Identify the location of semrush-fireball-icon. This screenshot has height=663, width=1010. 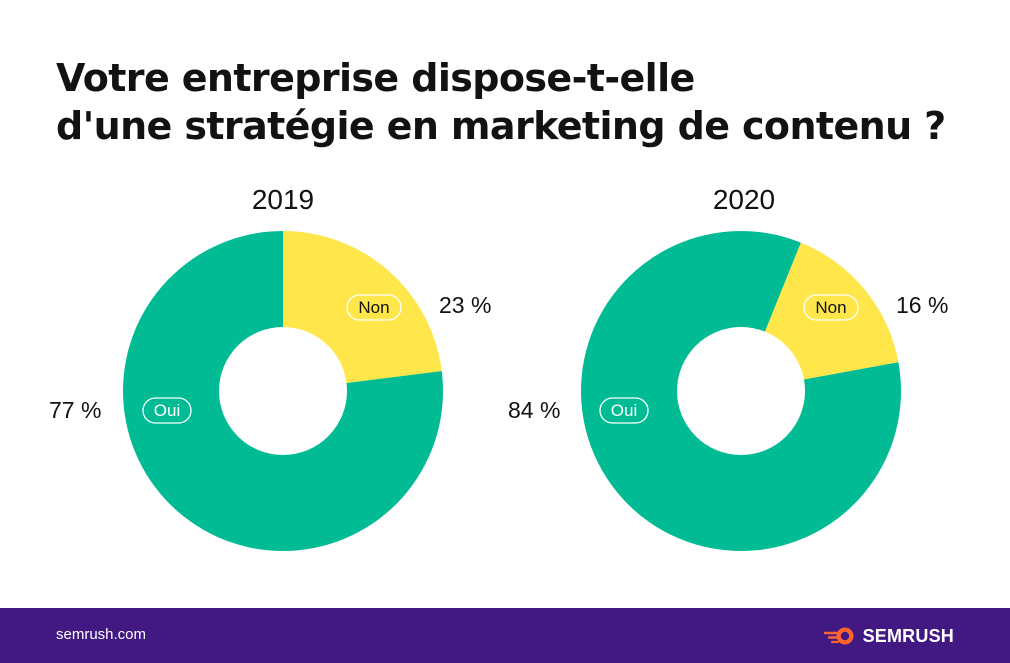
(838, 636).